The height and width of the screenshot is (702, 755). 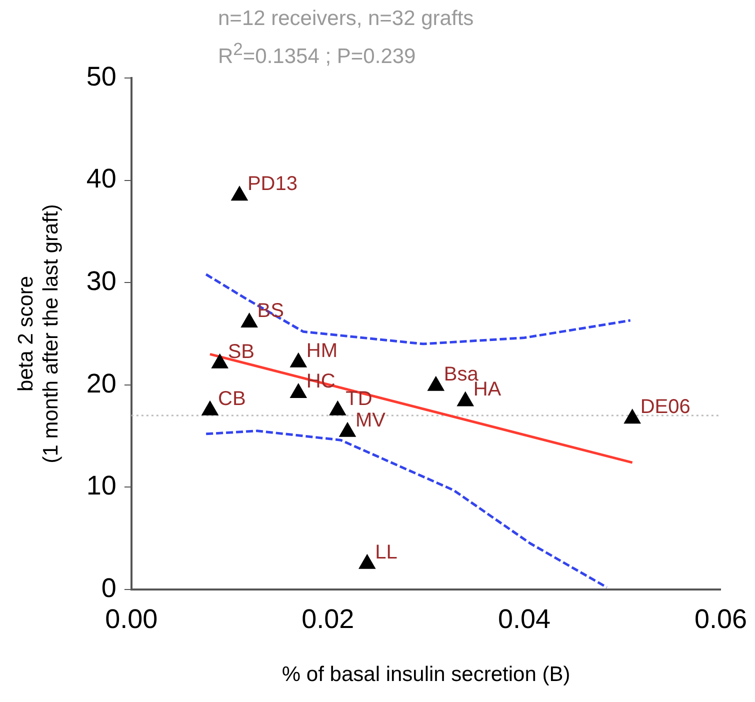 What do you see at coordinates (101, 485) in the screenshot?
I see `y-tick-label: 10` at bounding box center [101, 485].